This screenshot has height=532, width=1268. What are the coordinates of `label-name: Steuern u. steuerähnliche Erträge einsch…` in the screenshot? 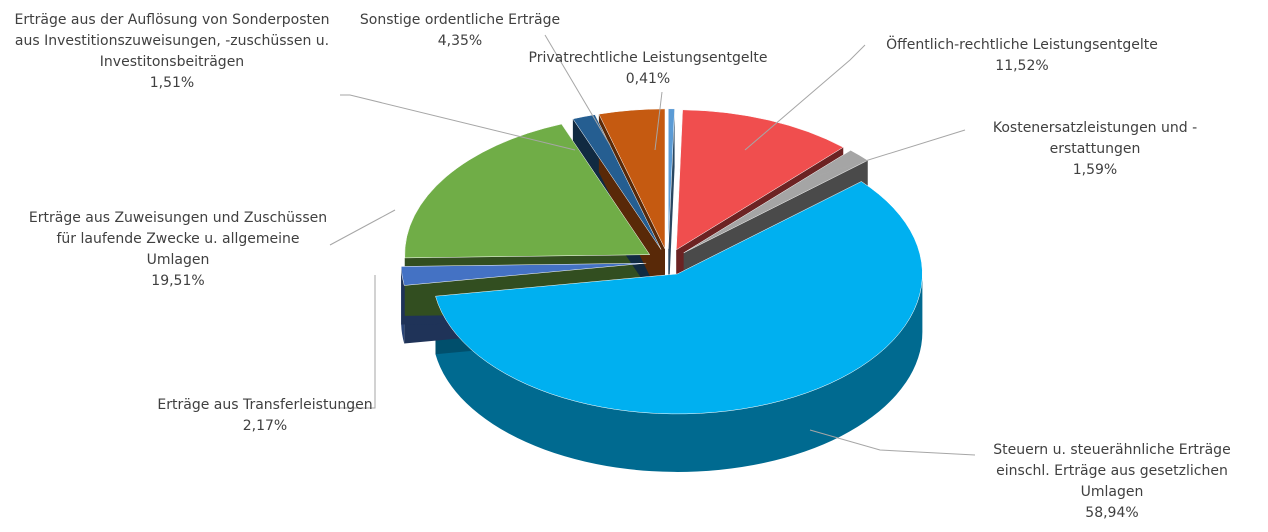 It's located at (1112, 471).